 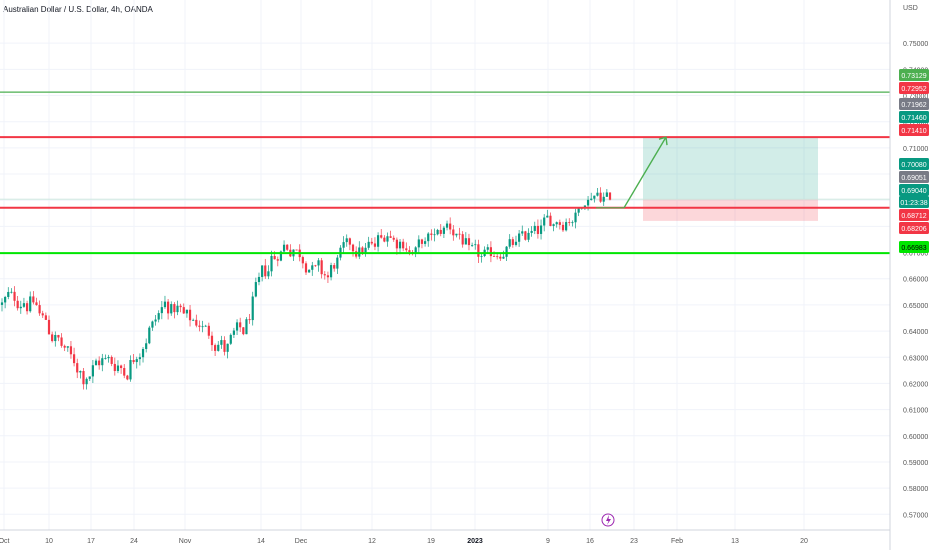 What do you see at coordinates (910, 8) in the screenshot?
I see `currency-label: USD` at bounding box center [910, 8].